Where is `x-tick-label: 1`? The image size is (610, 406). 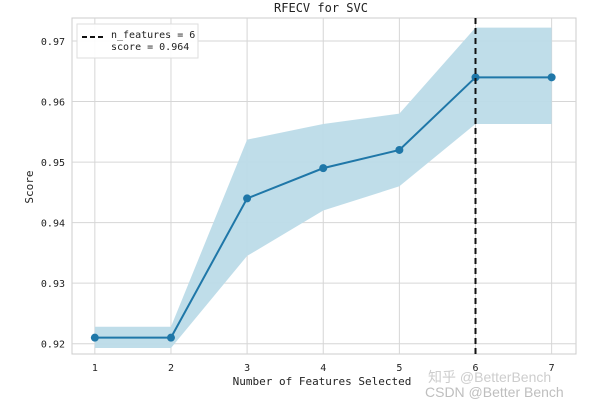 x-tick-label: 1 is located at coordinates (95, 368).